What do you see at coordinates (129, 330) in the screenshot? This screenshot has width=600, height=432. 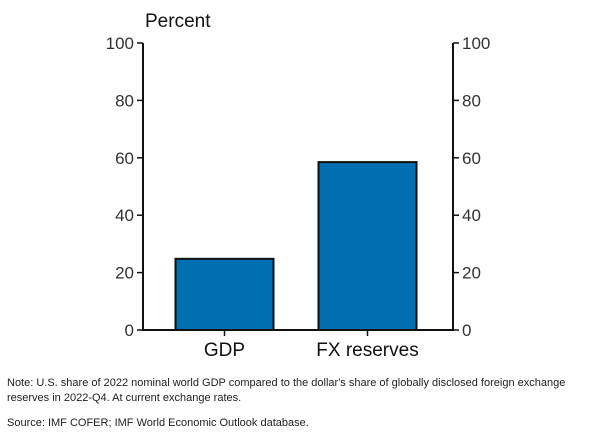 I see `left-tick-label: 0` at bounding box center [129, 330].